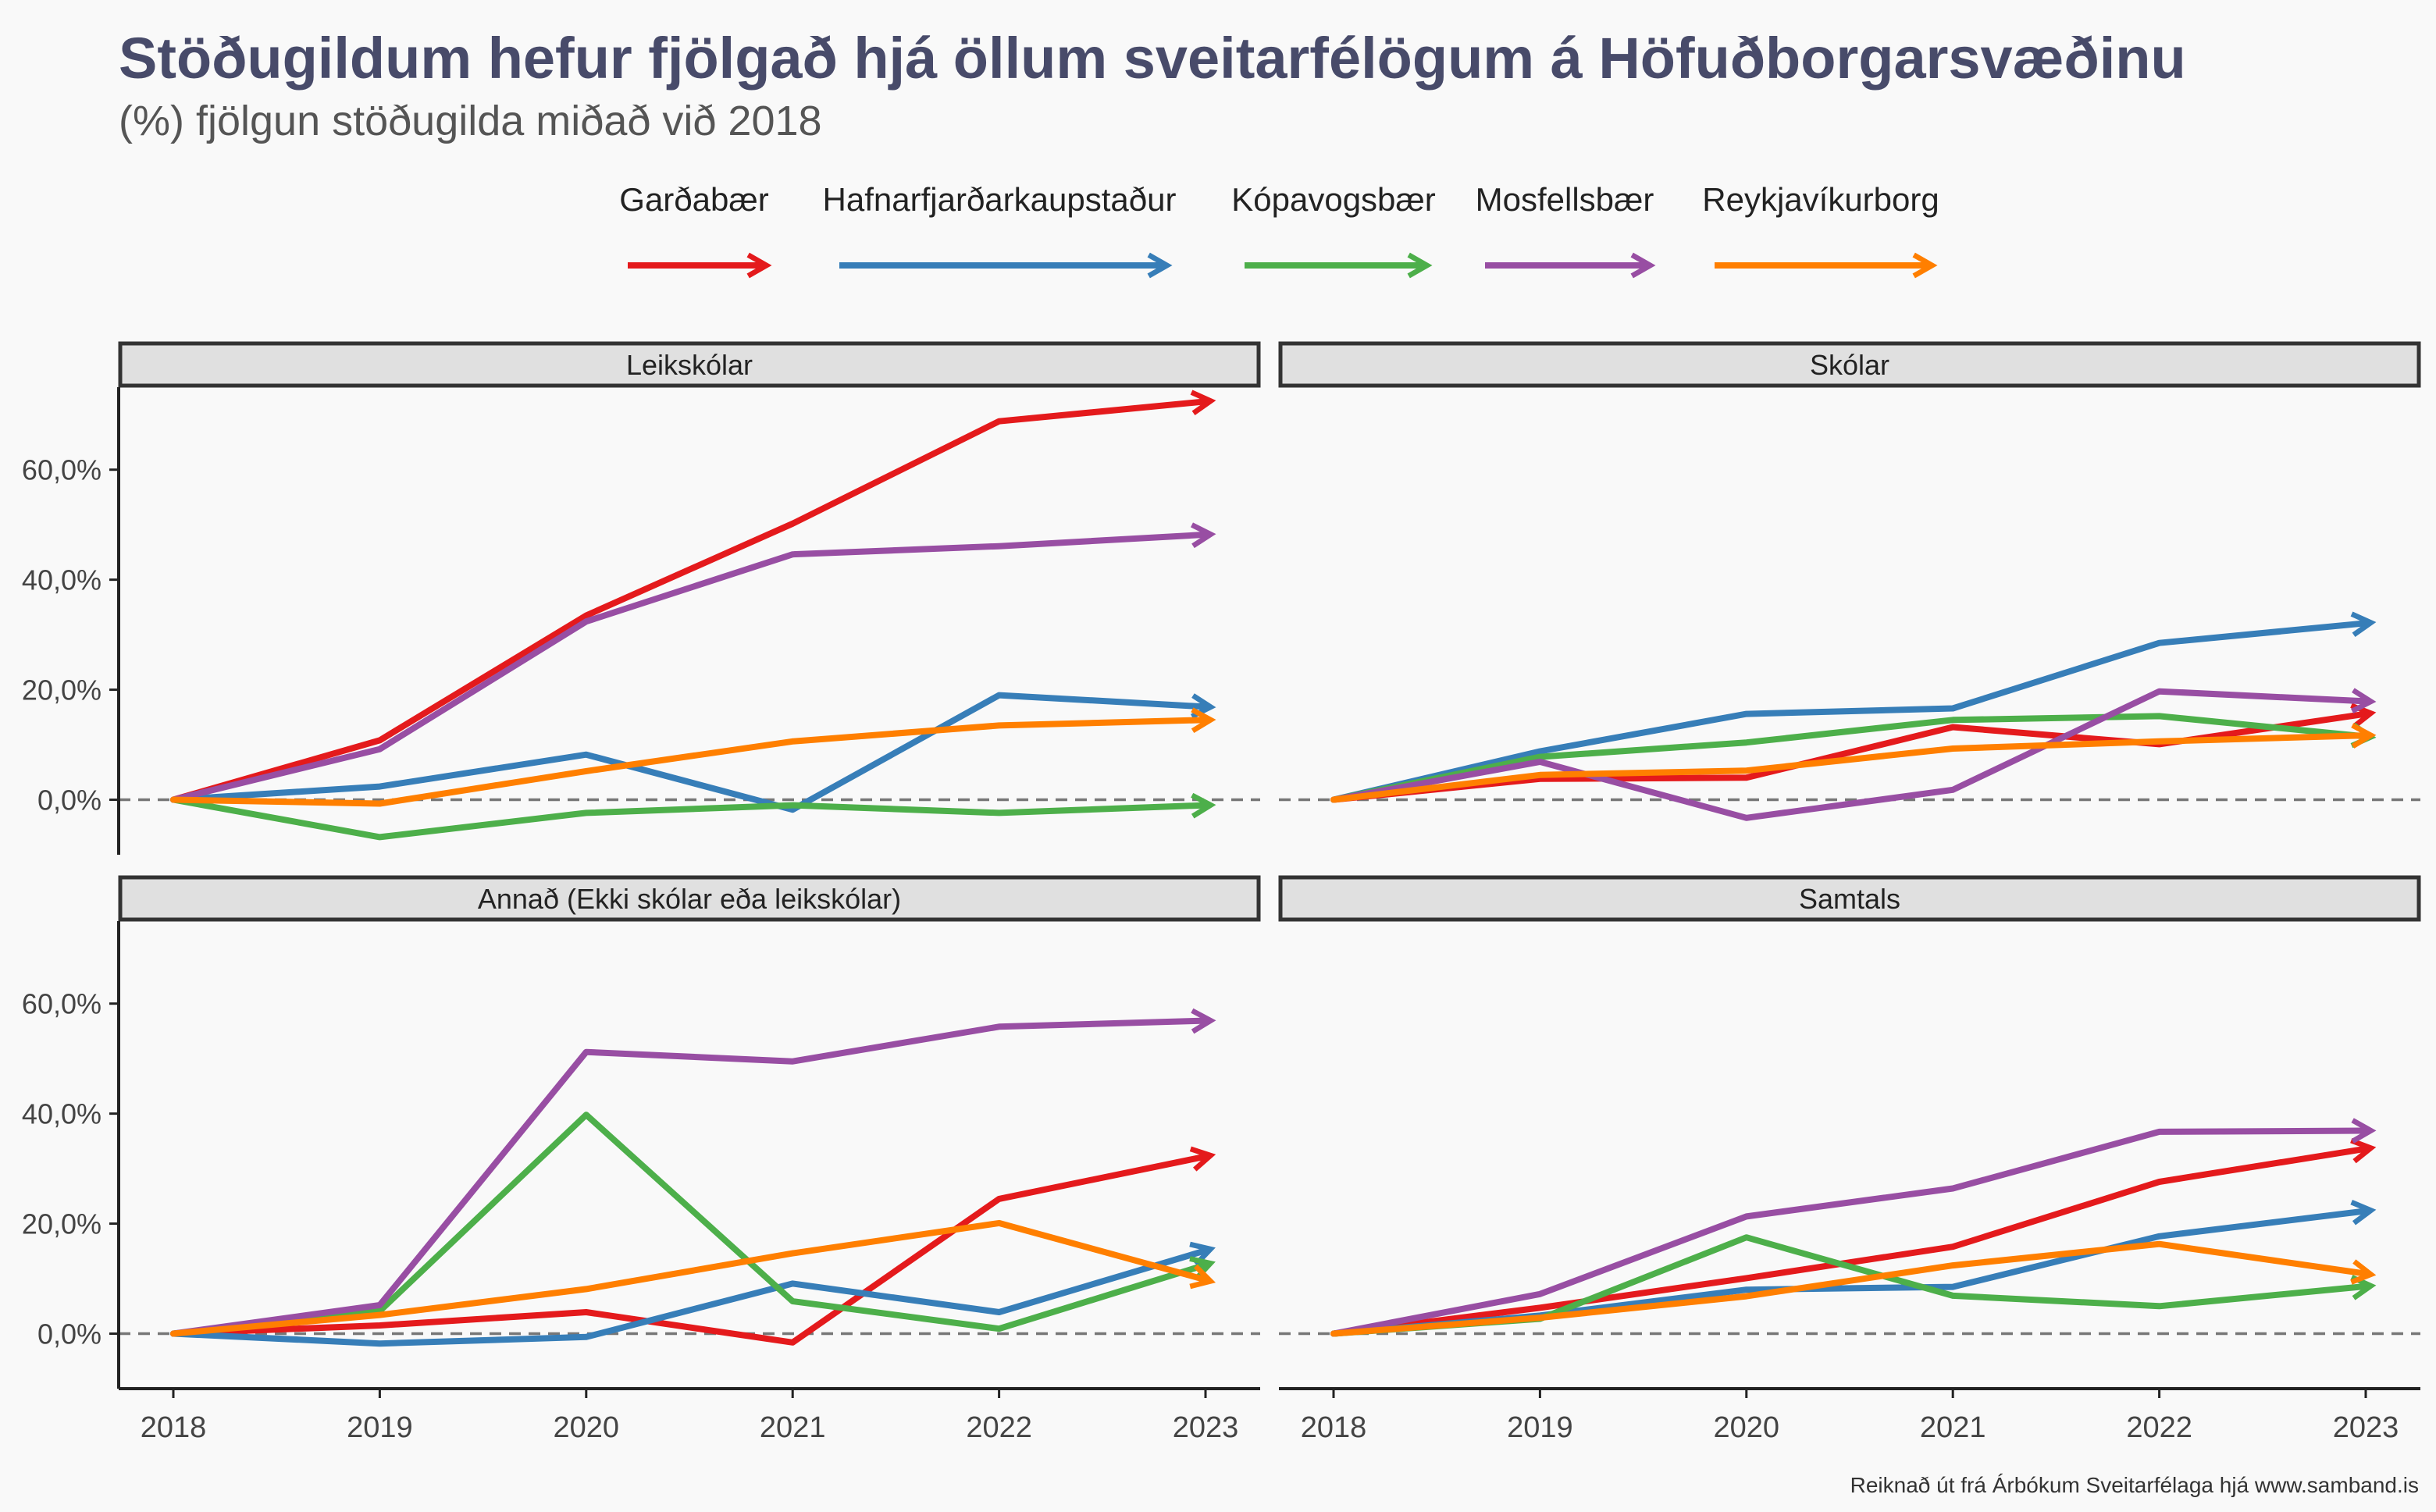 This screenshot has height=1512, width=2436. Describe the element at coordinates (1820, 199) in the screenshot. I see `legend-label: Reykjavíkurborg` at that location.